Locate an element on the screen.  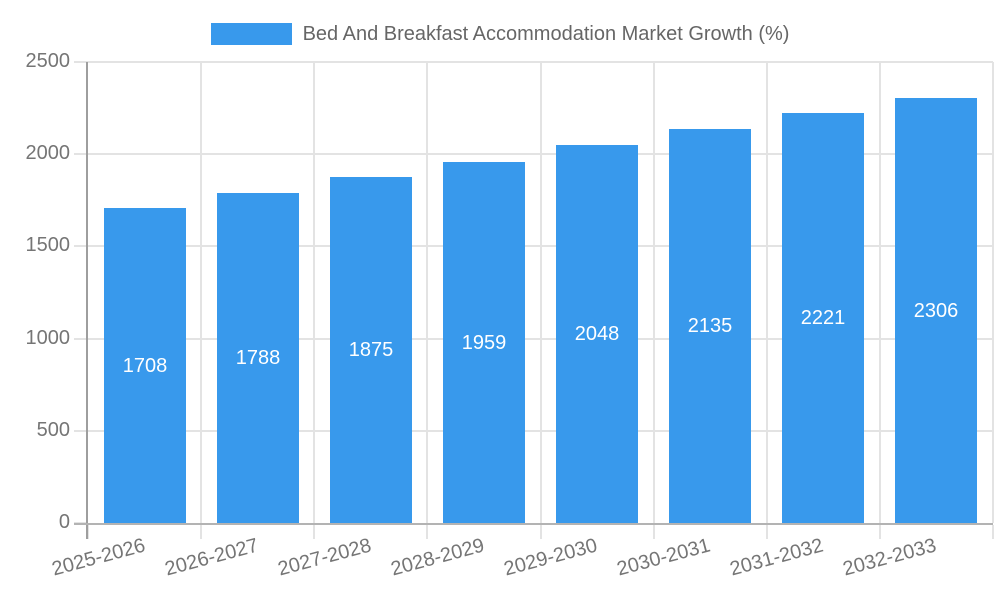
bar-value-label: 1875 is located at coordinates (371, 350).